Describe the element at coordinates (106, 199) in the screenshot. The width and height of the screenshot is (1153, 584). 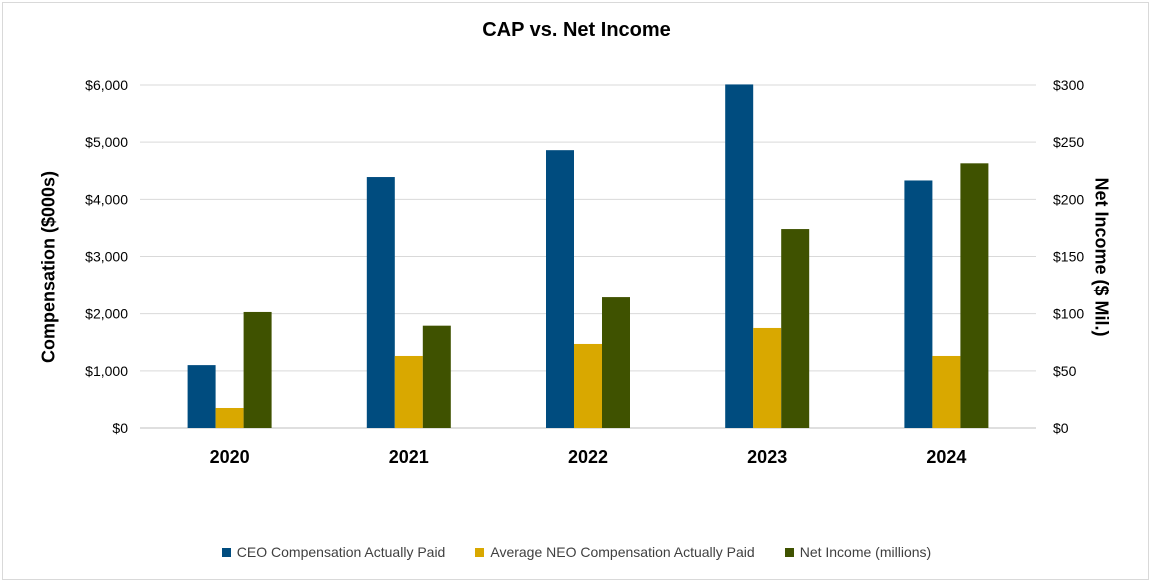
I see `y-tick-label-left: $4,000` at that location.